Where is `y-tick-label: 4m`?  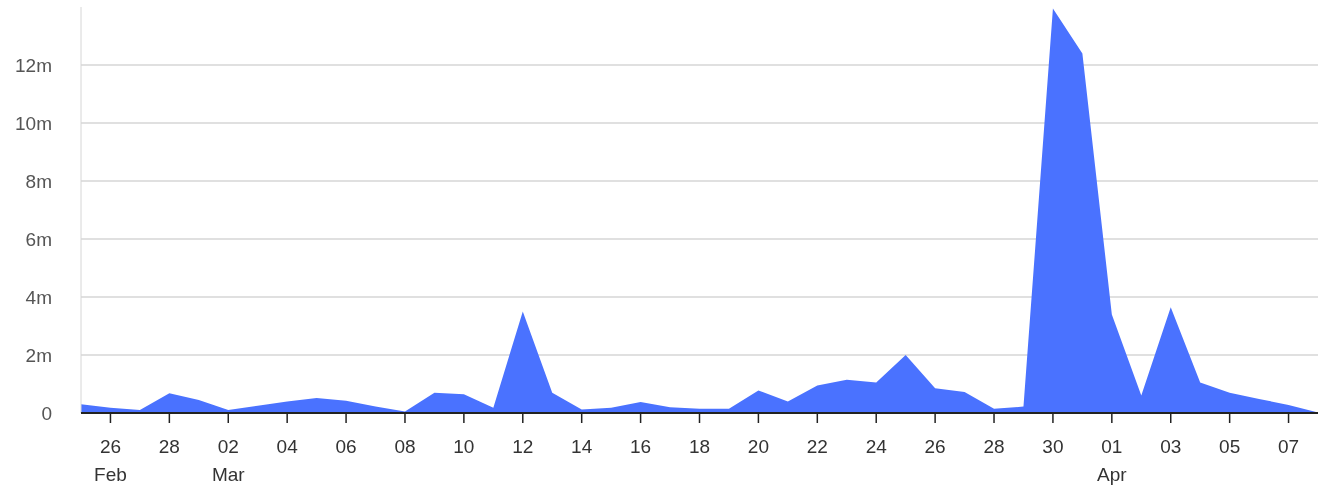
y-tick-label: 4m is located at coordinates (38, 297).